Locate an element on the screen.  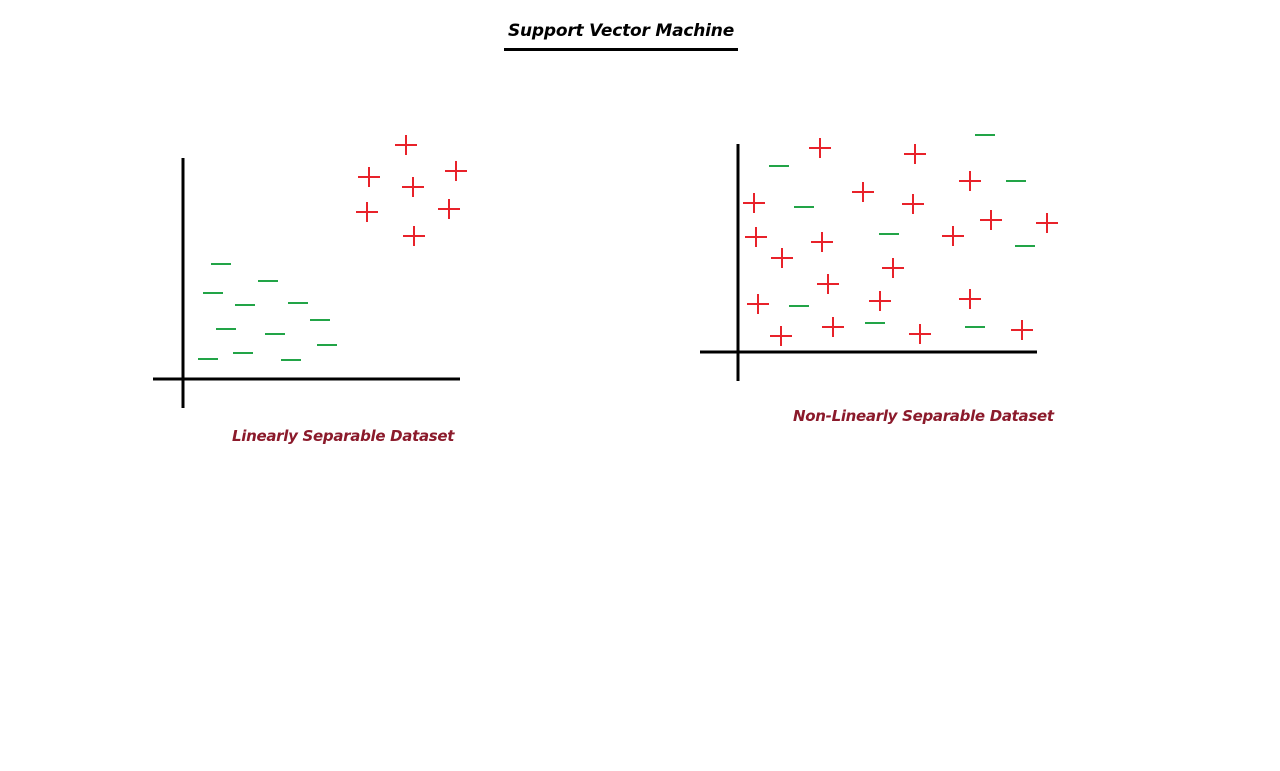
diagram-title: Support Vector Machine is located at coordinates (621, 31).